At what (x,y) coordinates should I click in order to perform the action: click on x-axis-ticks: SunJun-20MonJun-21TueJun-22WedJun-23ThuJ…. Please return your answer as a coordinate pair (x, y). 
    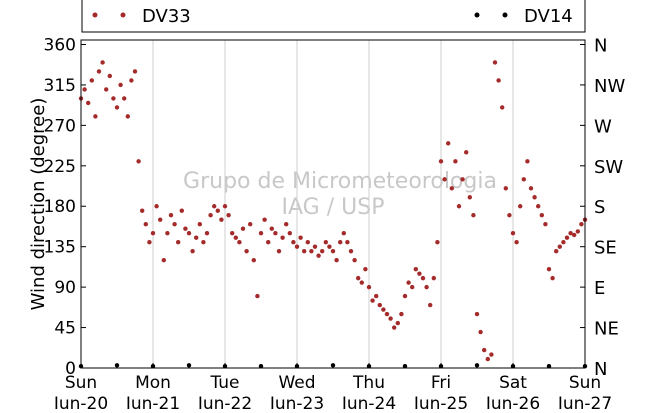
    Looking at the image, I should click on (332, 388).